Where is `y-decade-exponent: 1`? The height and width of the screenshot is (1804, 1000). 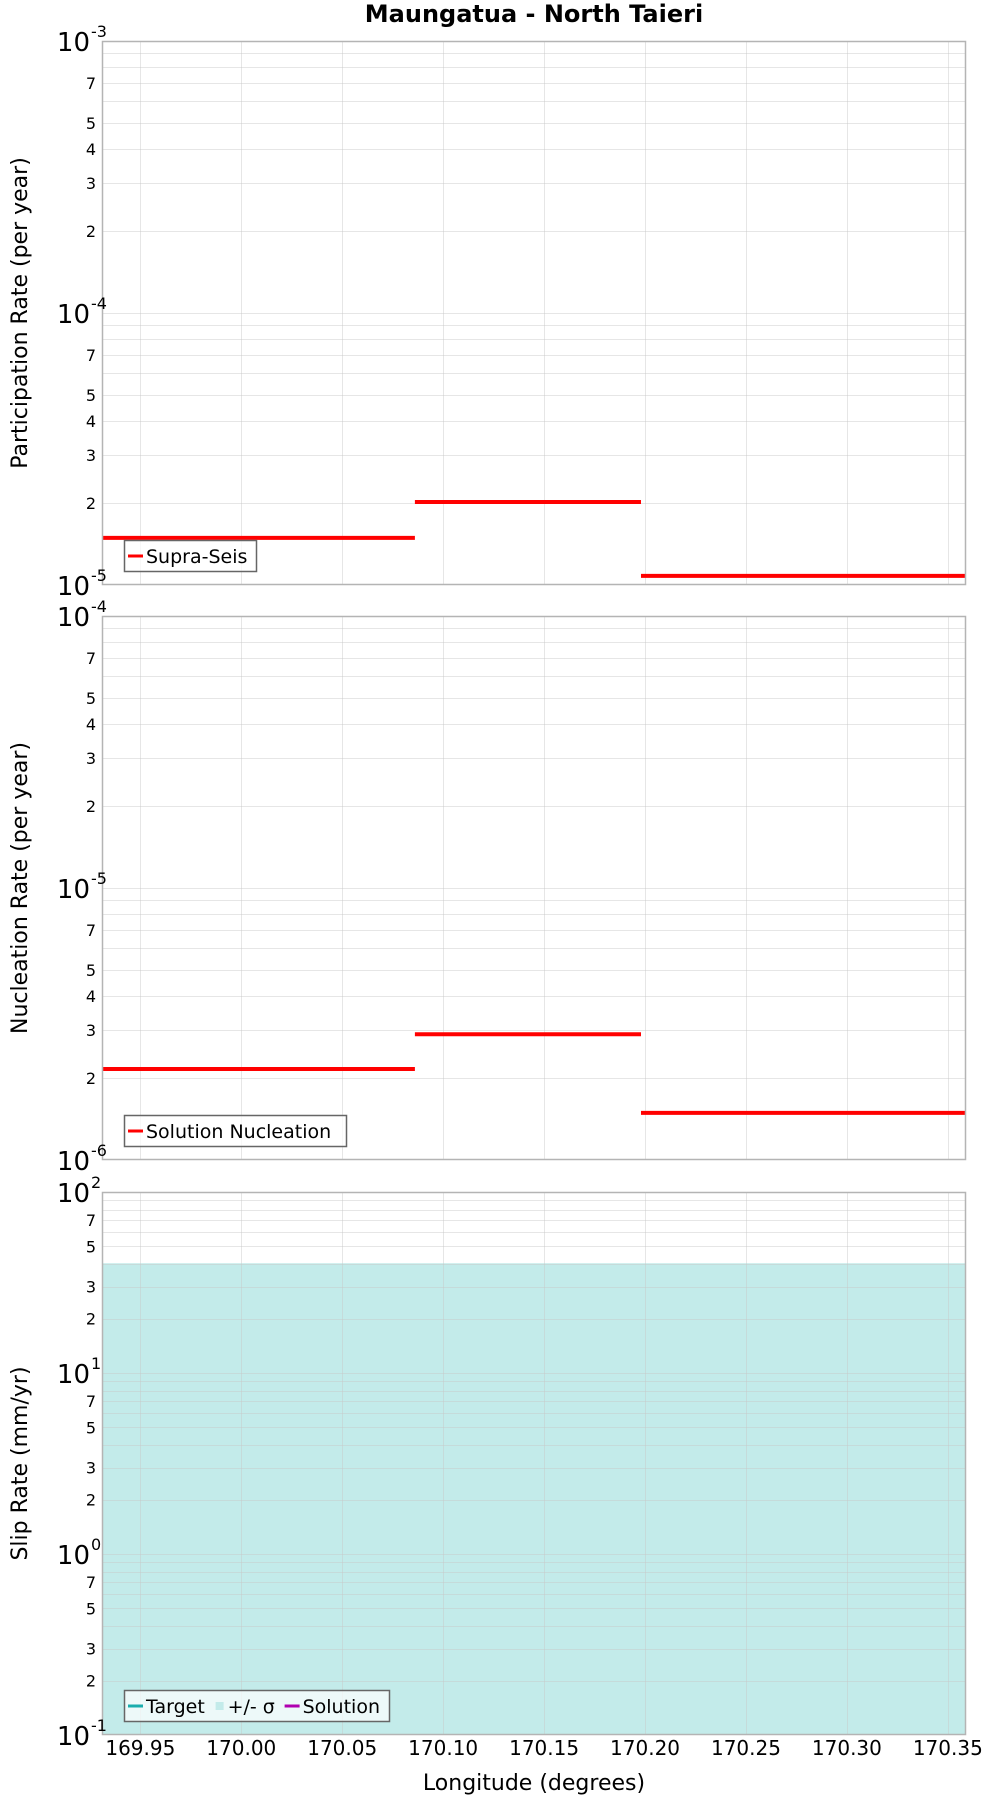 y-decade-exponent: 1 is located at coordinates (96, 1363).